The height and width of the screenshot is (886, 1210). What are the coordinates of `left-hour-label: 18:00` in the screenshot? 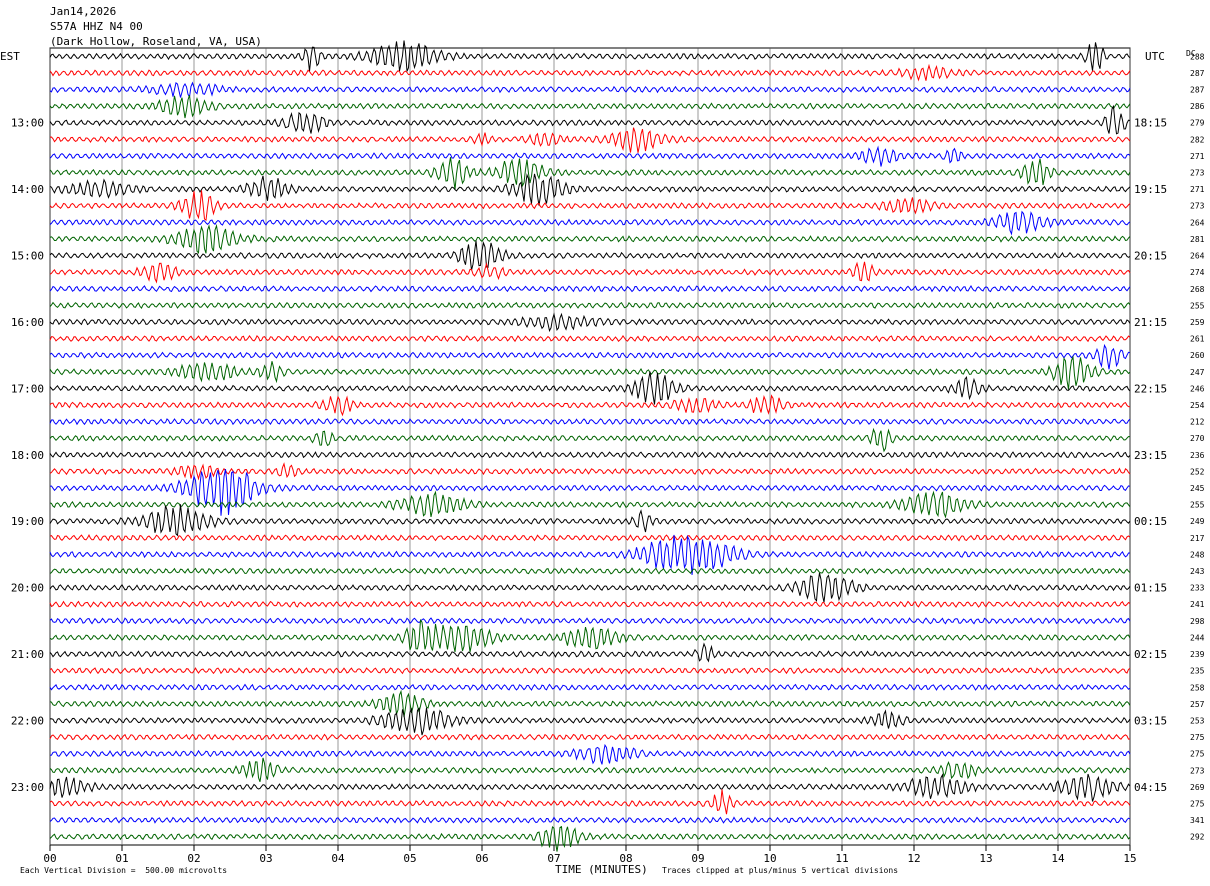 It's located at (27, 455).